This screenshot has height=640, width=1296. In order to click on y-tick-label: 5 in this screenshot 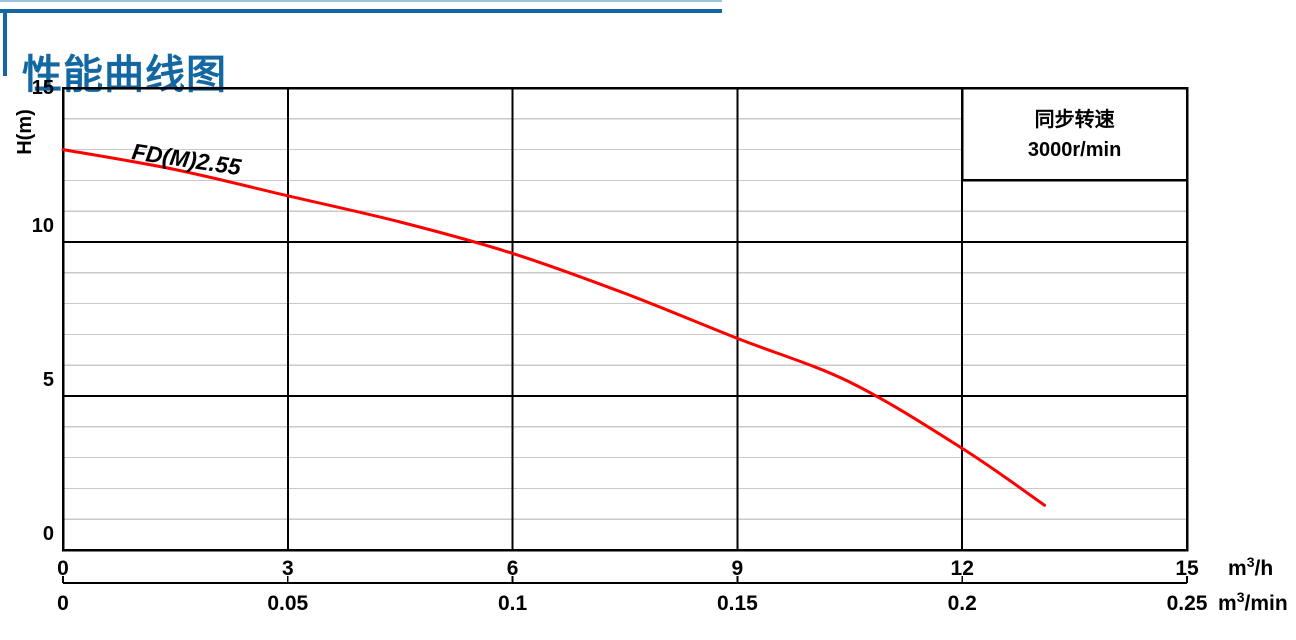, I will do `click(48, 380)`.